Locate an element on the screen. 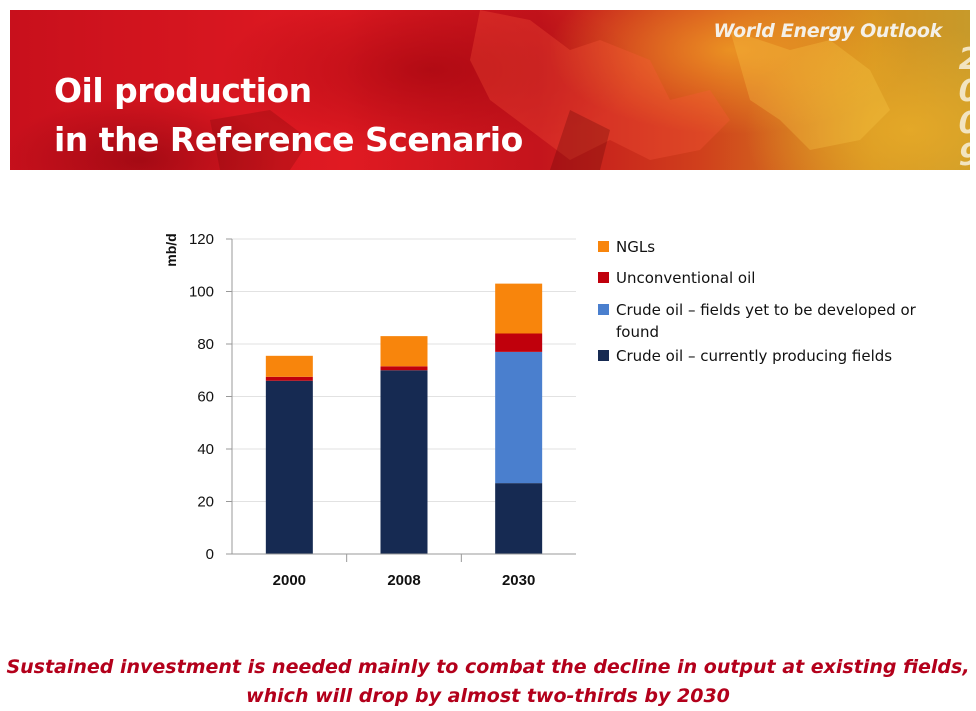 The image size is (976, 711). year-digit: 2 is located at coordinates (962, 60).